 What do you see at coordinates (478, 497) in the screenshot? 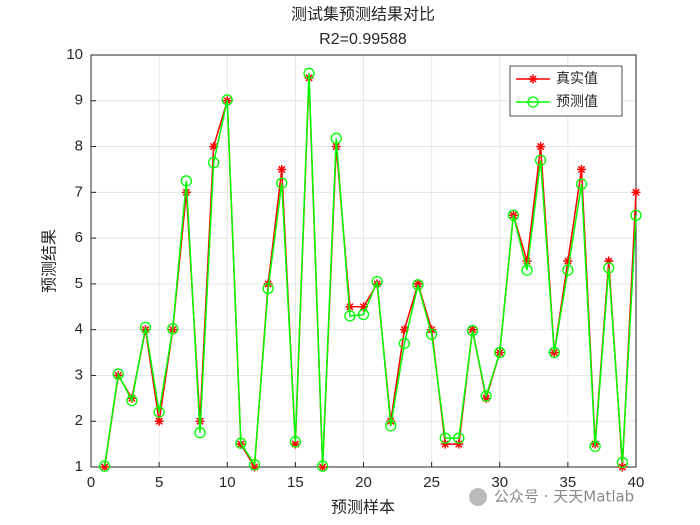
I see `watermark-icon` at bounding box center [478, 497].